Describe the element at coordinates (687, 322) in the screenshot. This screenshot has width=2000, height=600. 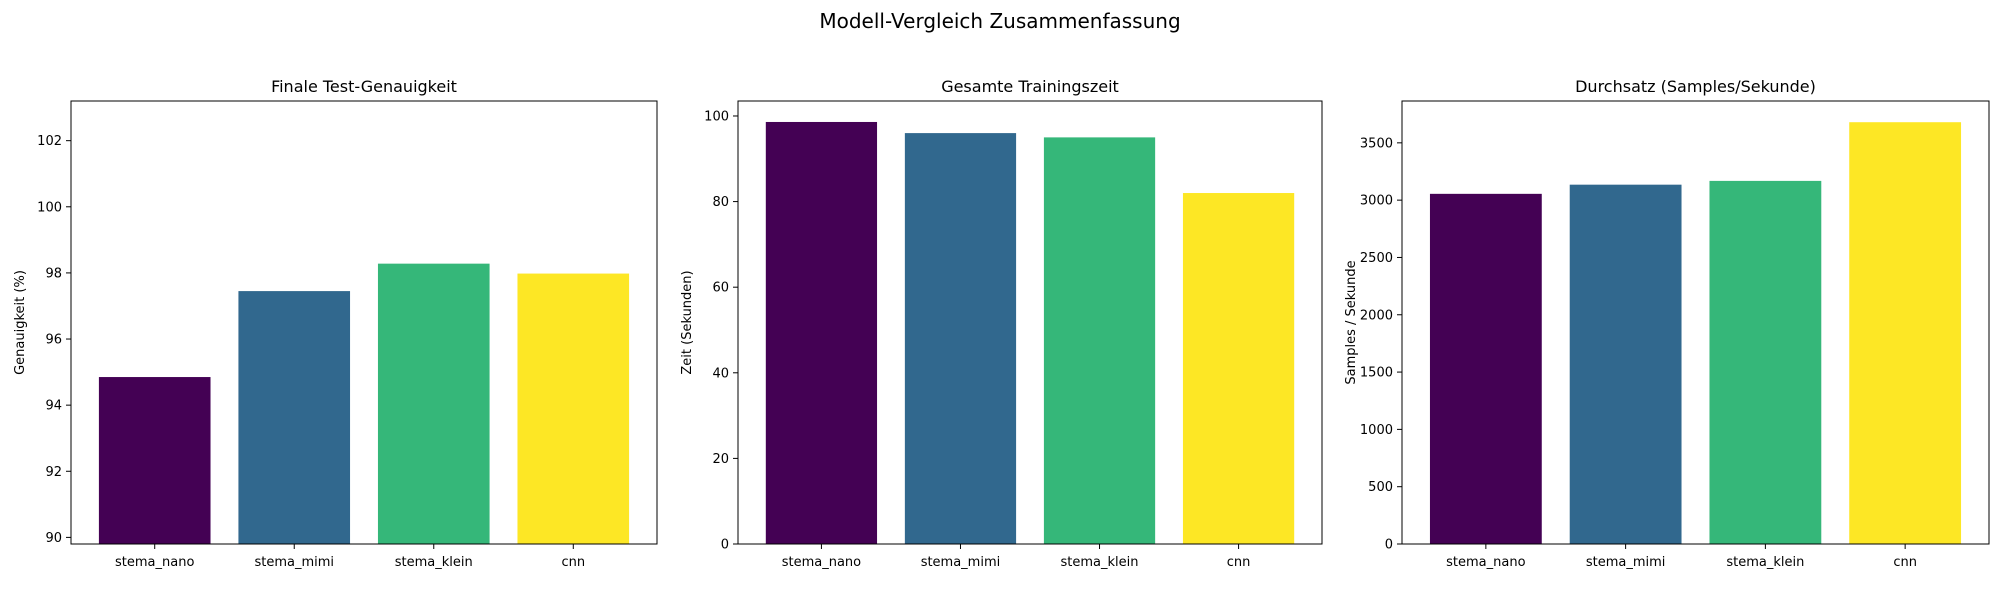
I see `y-axis-label: Zeit (Sekunden)` at that location.